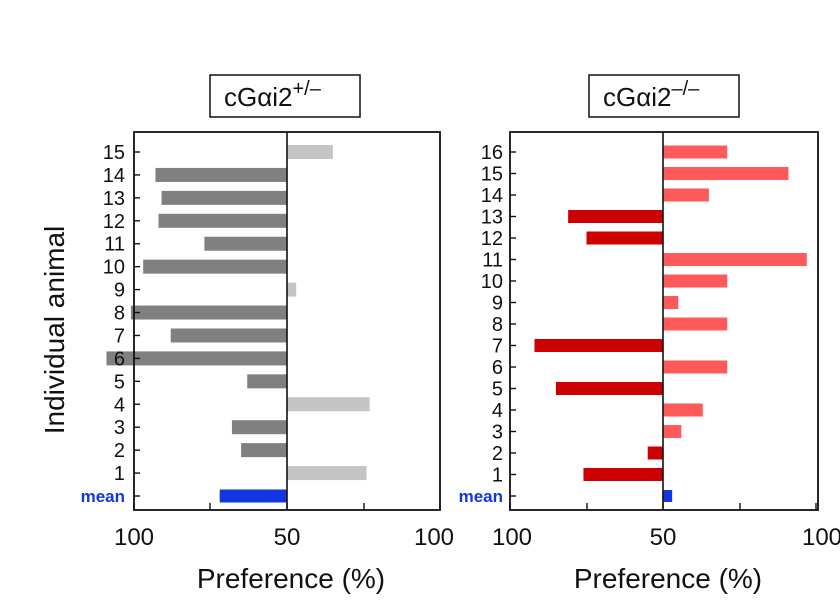 The width and height of the screenshot is (840, 607). I want to click on panel-title-superscript: –/–, so click(686, 89).